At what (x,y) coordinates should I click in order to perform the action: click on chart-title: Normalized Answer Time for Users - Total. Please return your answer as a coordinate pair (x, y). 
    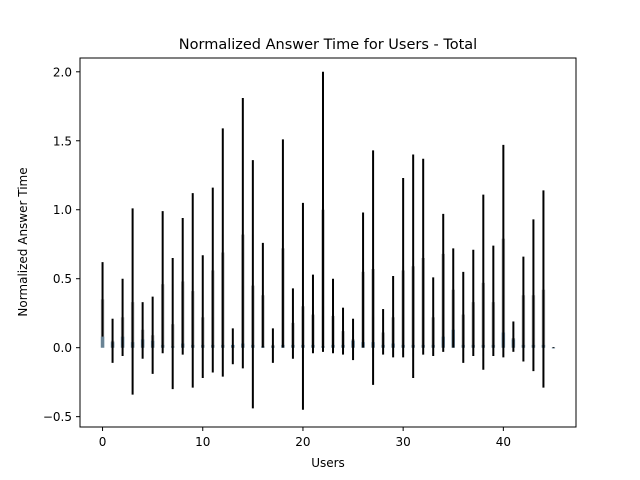
    Looking at the image, I should click on (328, 45).